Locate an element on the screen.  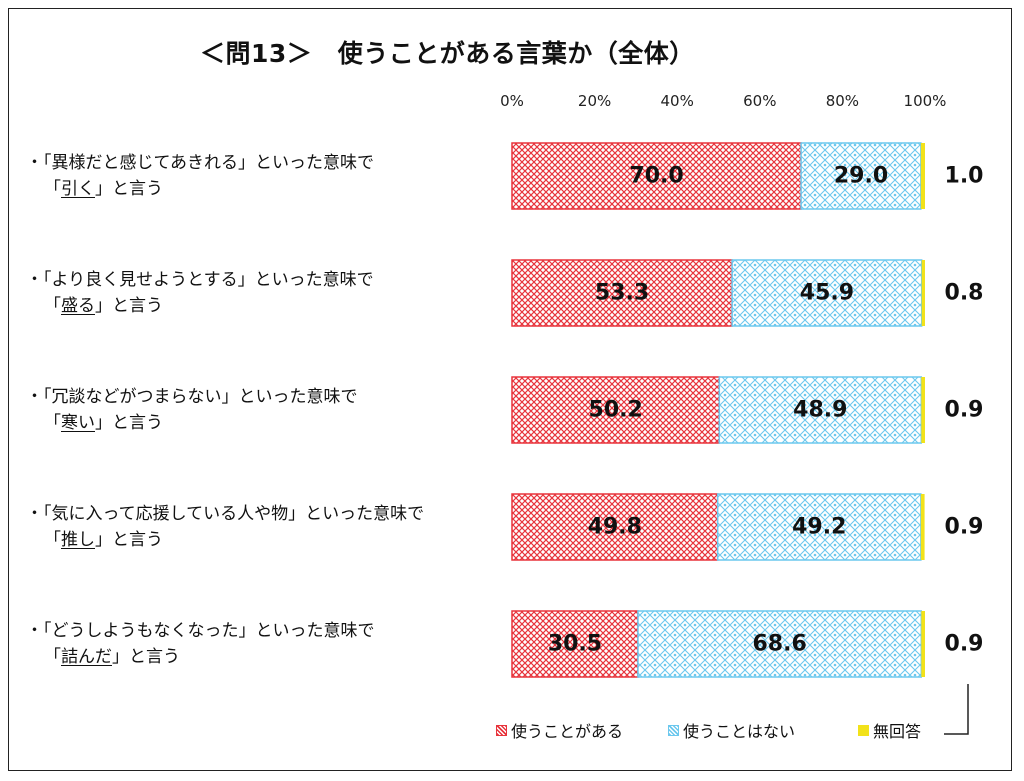
legend-item: 使うことがある is located at coordinates (559, 730).